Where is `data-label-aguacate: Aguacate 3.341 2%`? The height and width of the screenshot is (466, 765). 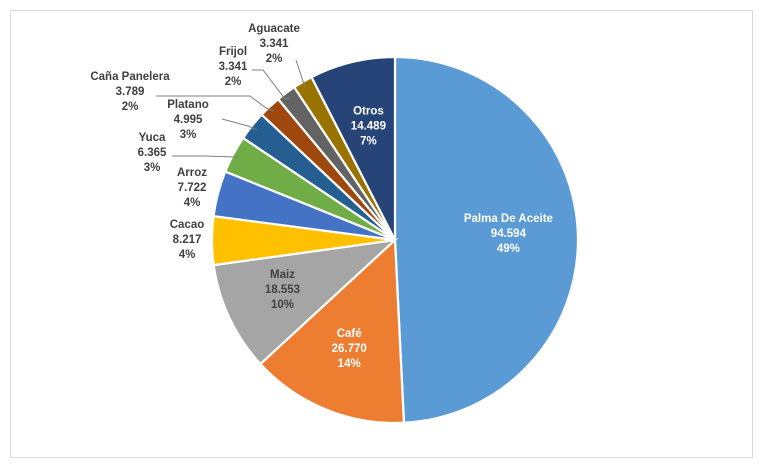
data-label-aguacate: Aguacate 3.341 2% is located at coordinates (274, 44).